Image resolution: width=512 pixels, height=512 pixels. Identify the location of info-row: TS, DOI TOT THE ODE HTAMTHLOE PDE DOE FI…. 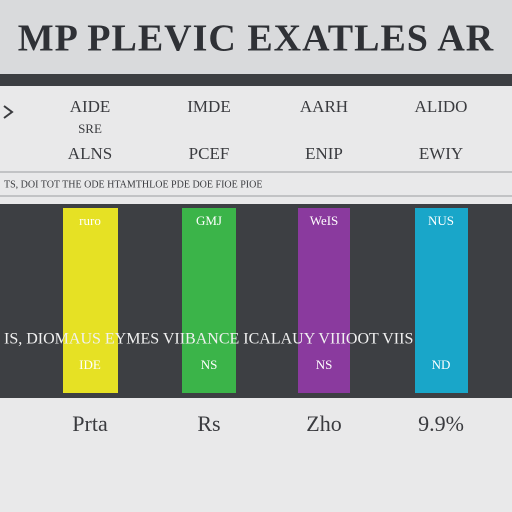
(133, 184).